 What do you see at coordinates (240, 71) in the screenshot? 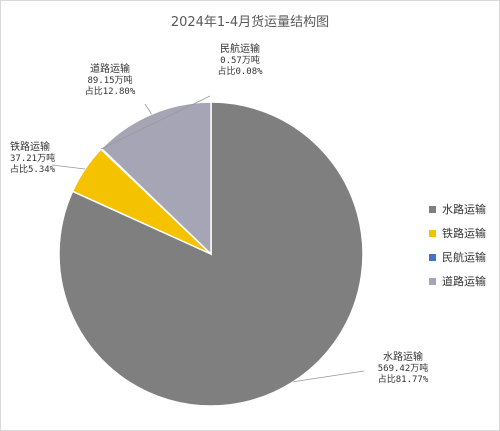
I see `data-label-share-air: 占比0.08%` at bounding box center [240, 71].